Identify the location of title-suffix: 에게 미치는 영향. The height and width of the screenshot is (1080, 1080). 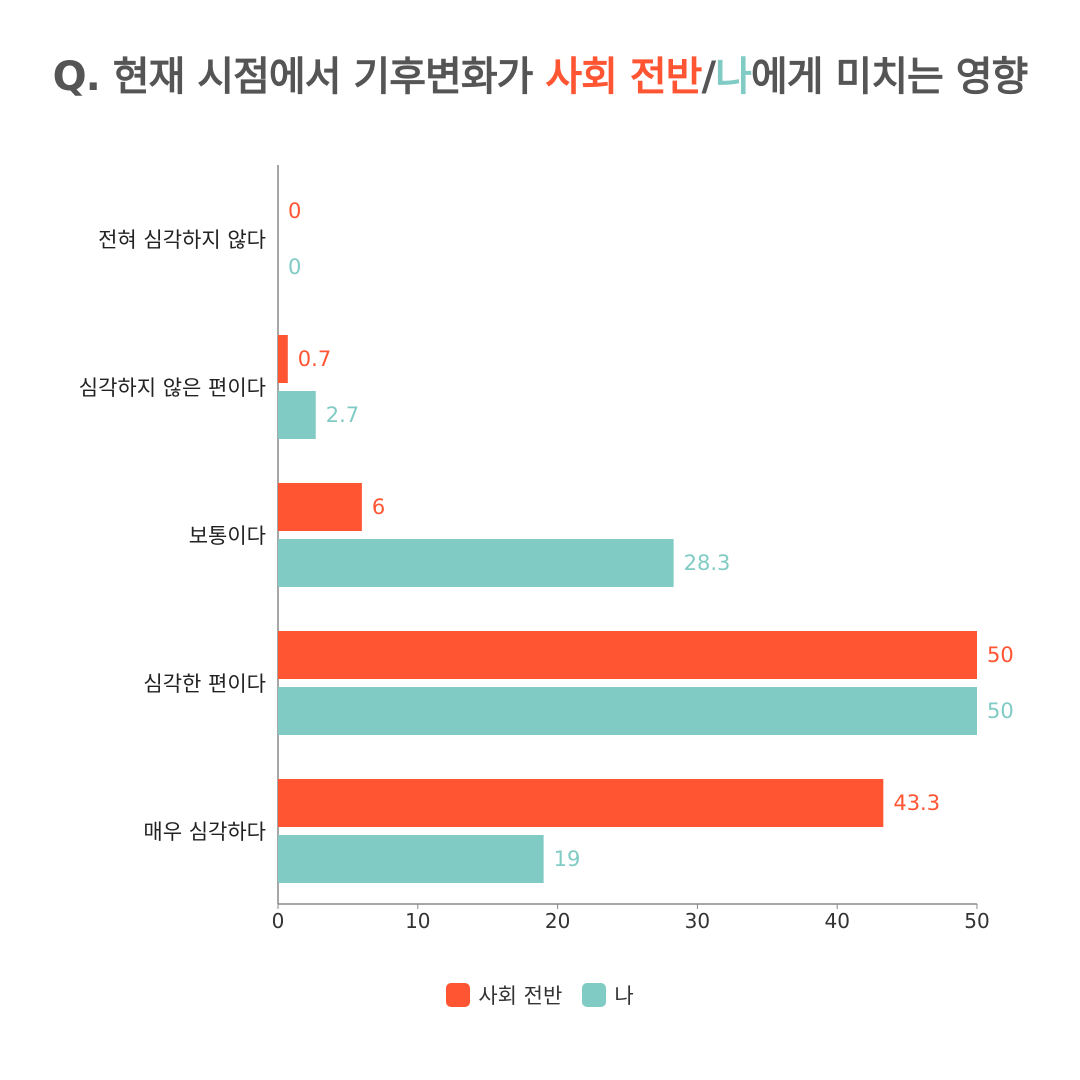
(889, 77).